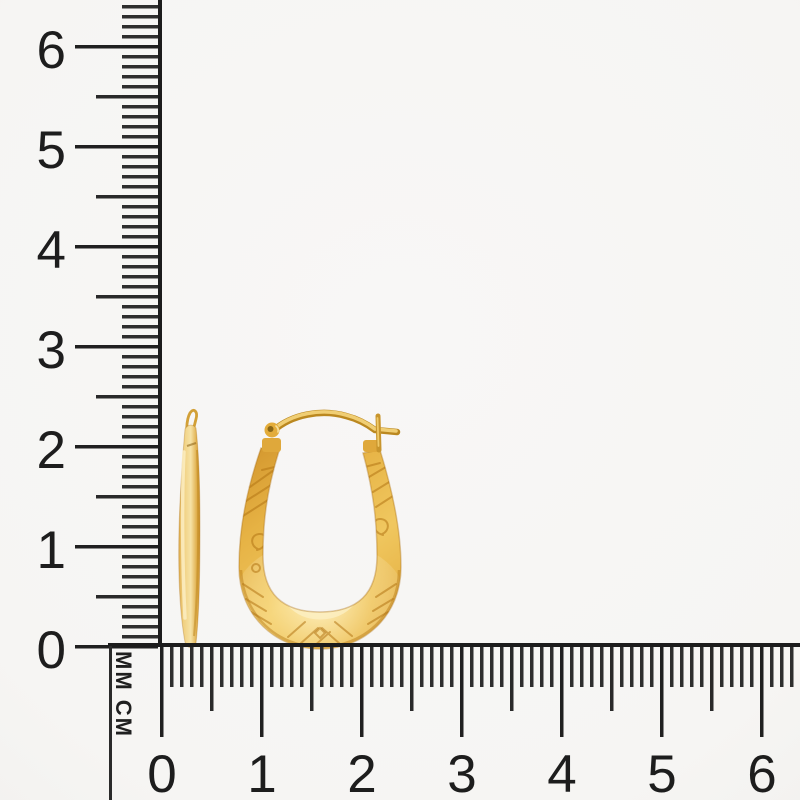 The image size is (800, 800). Describe the element at coordinates (462, 772) in the screenshot. I see `horizontal-ruler-label-3: 3` at that location.